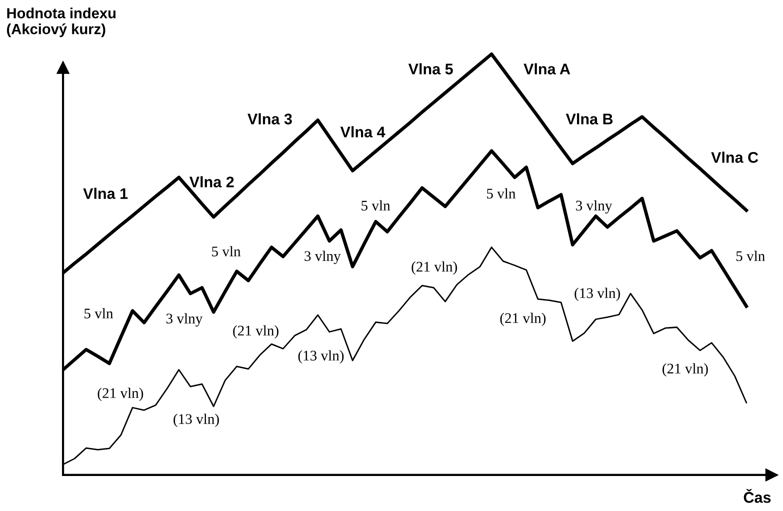 The width and height of the screenshot is (783, 511). Describe the element at coordinates (363, 132) in the screenshot. I see `annotation: Vlna 4` at that location.